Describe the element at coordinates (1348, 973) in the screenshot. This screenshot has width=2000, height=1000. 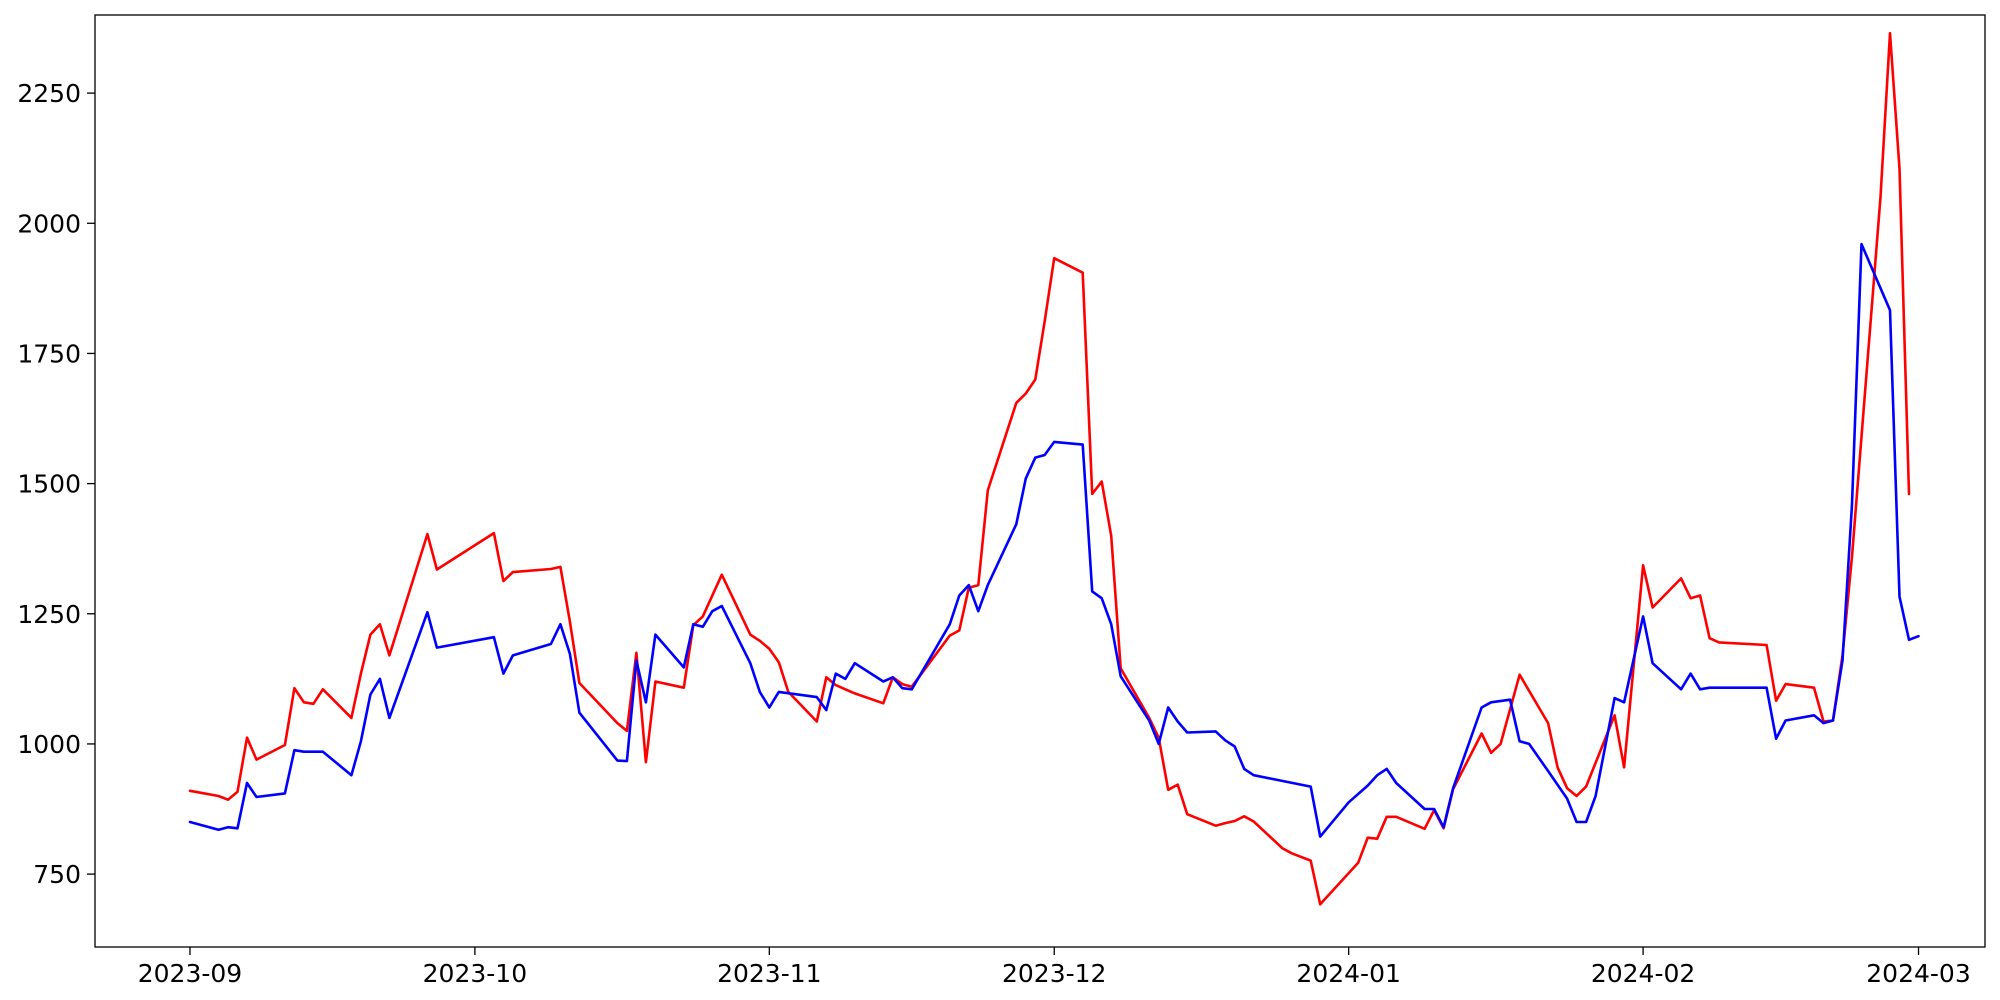
I see `x-tick-label: 2024-01` at that location.